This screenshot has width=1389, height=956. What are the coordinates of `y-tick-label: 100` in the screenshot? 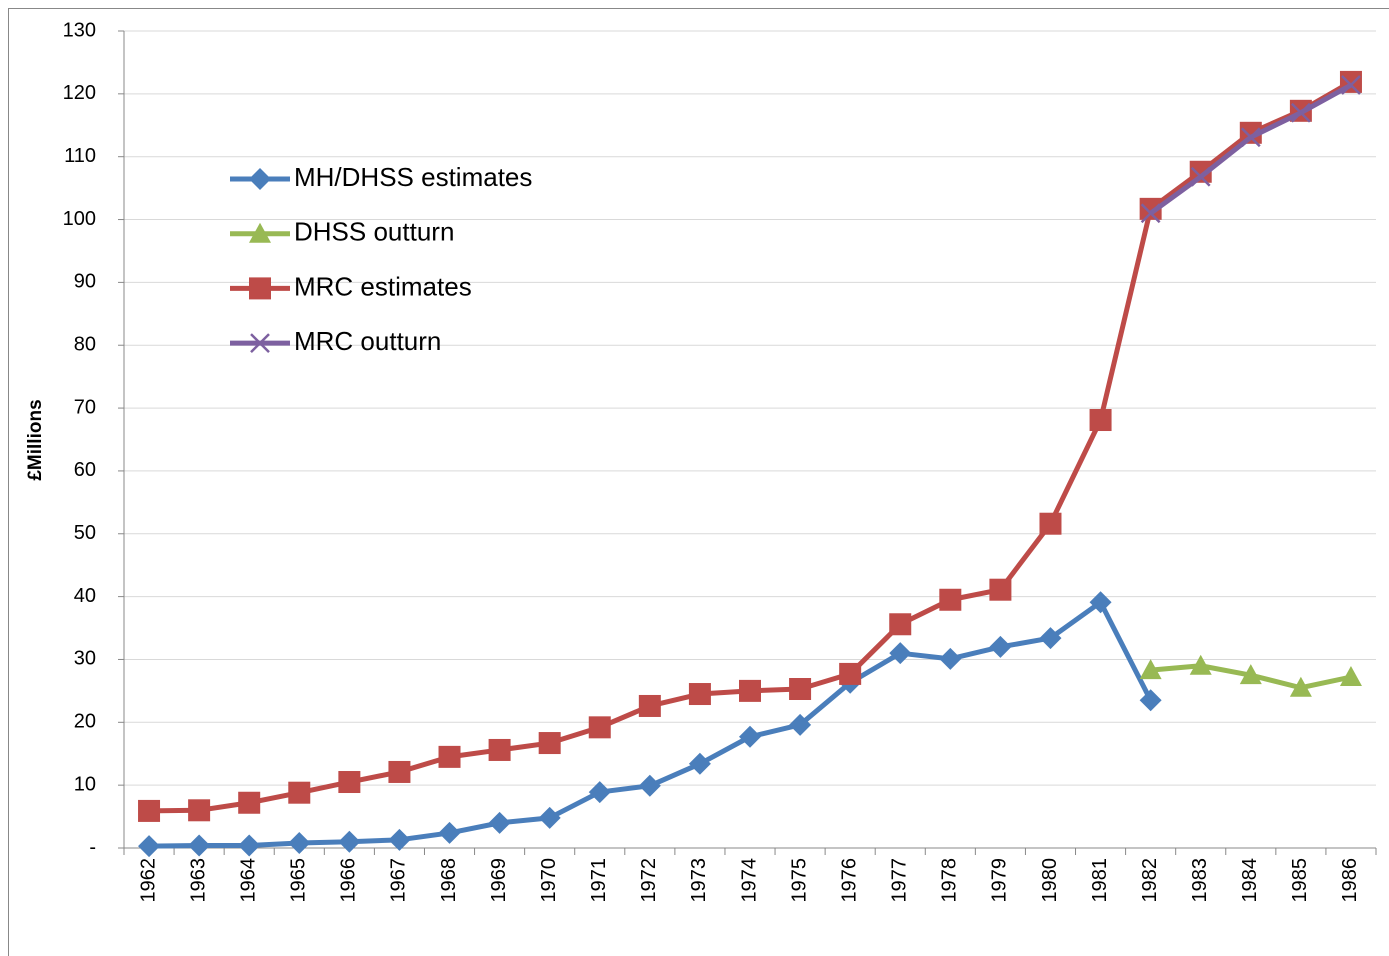 It's located at (79, 219).